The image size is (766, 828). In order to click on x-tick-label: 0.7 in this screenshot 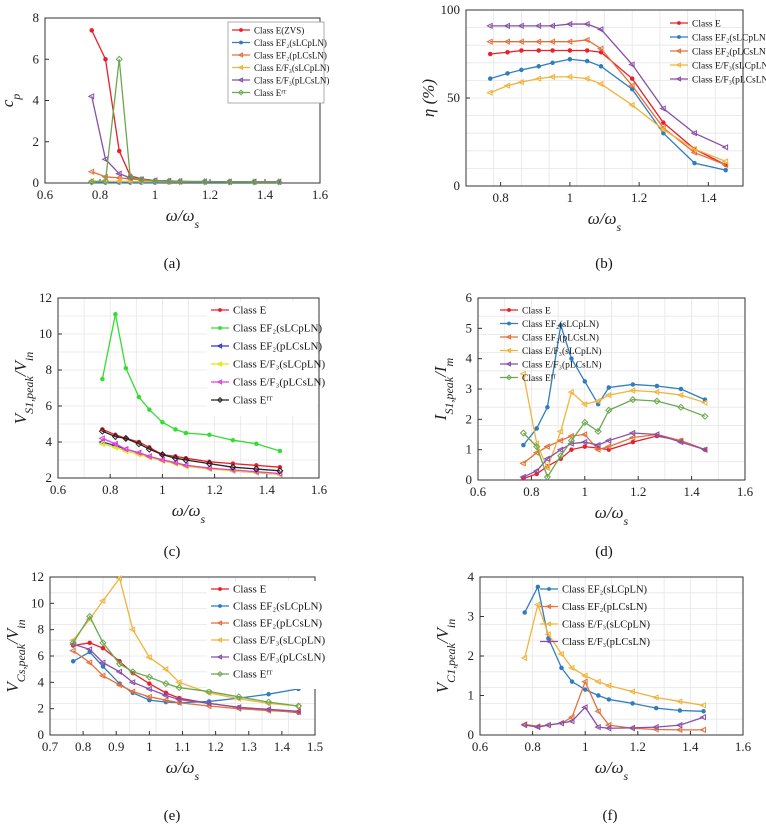, I will do `click(50, 746)`.